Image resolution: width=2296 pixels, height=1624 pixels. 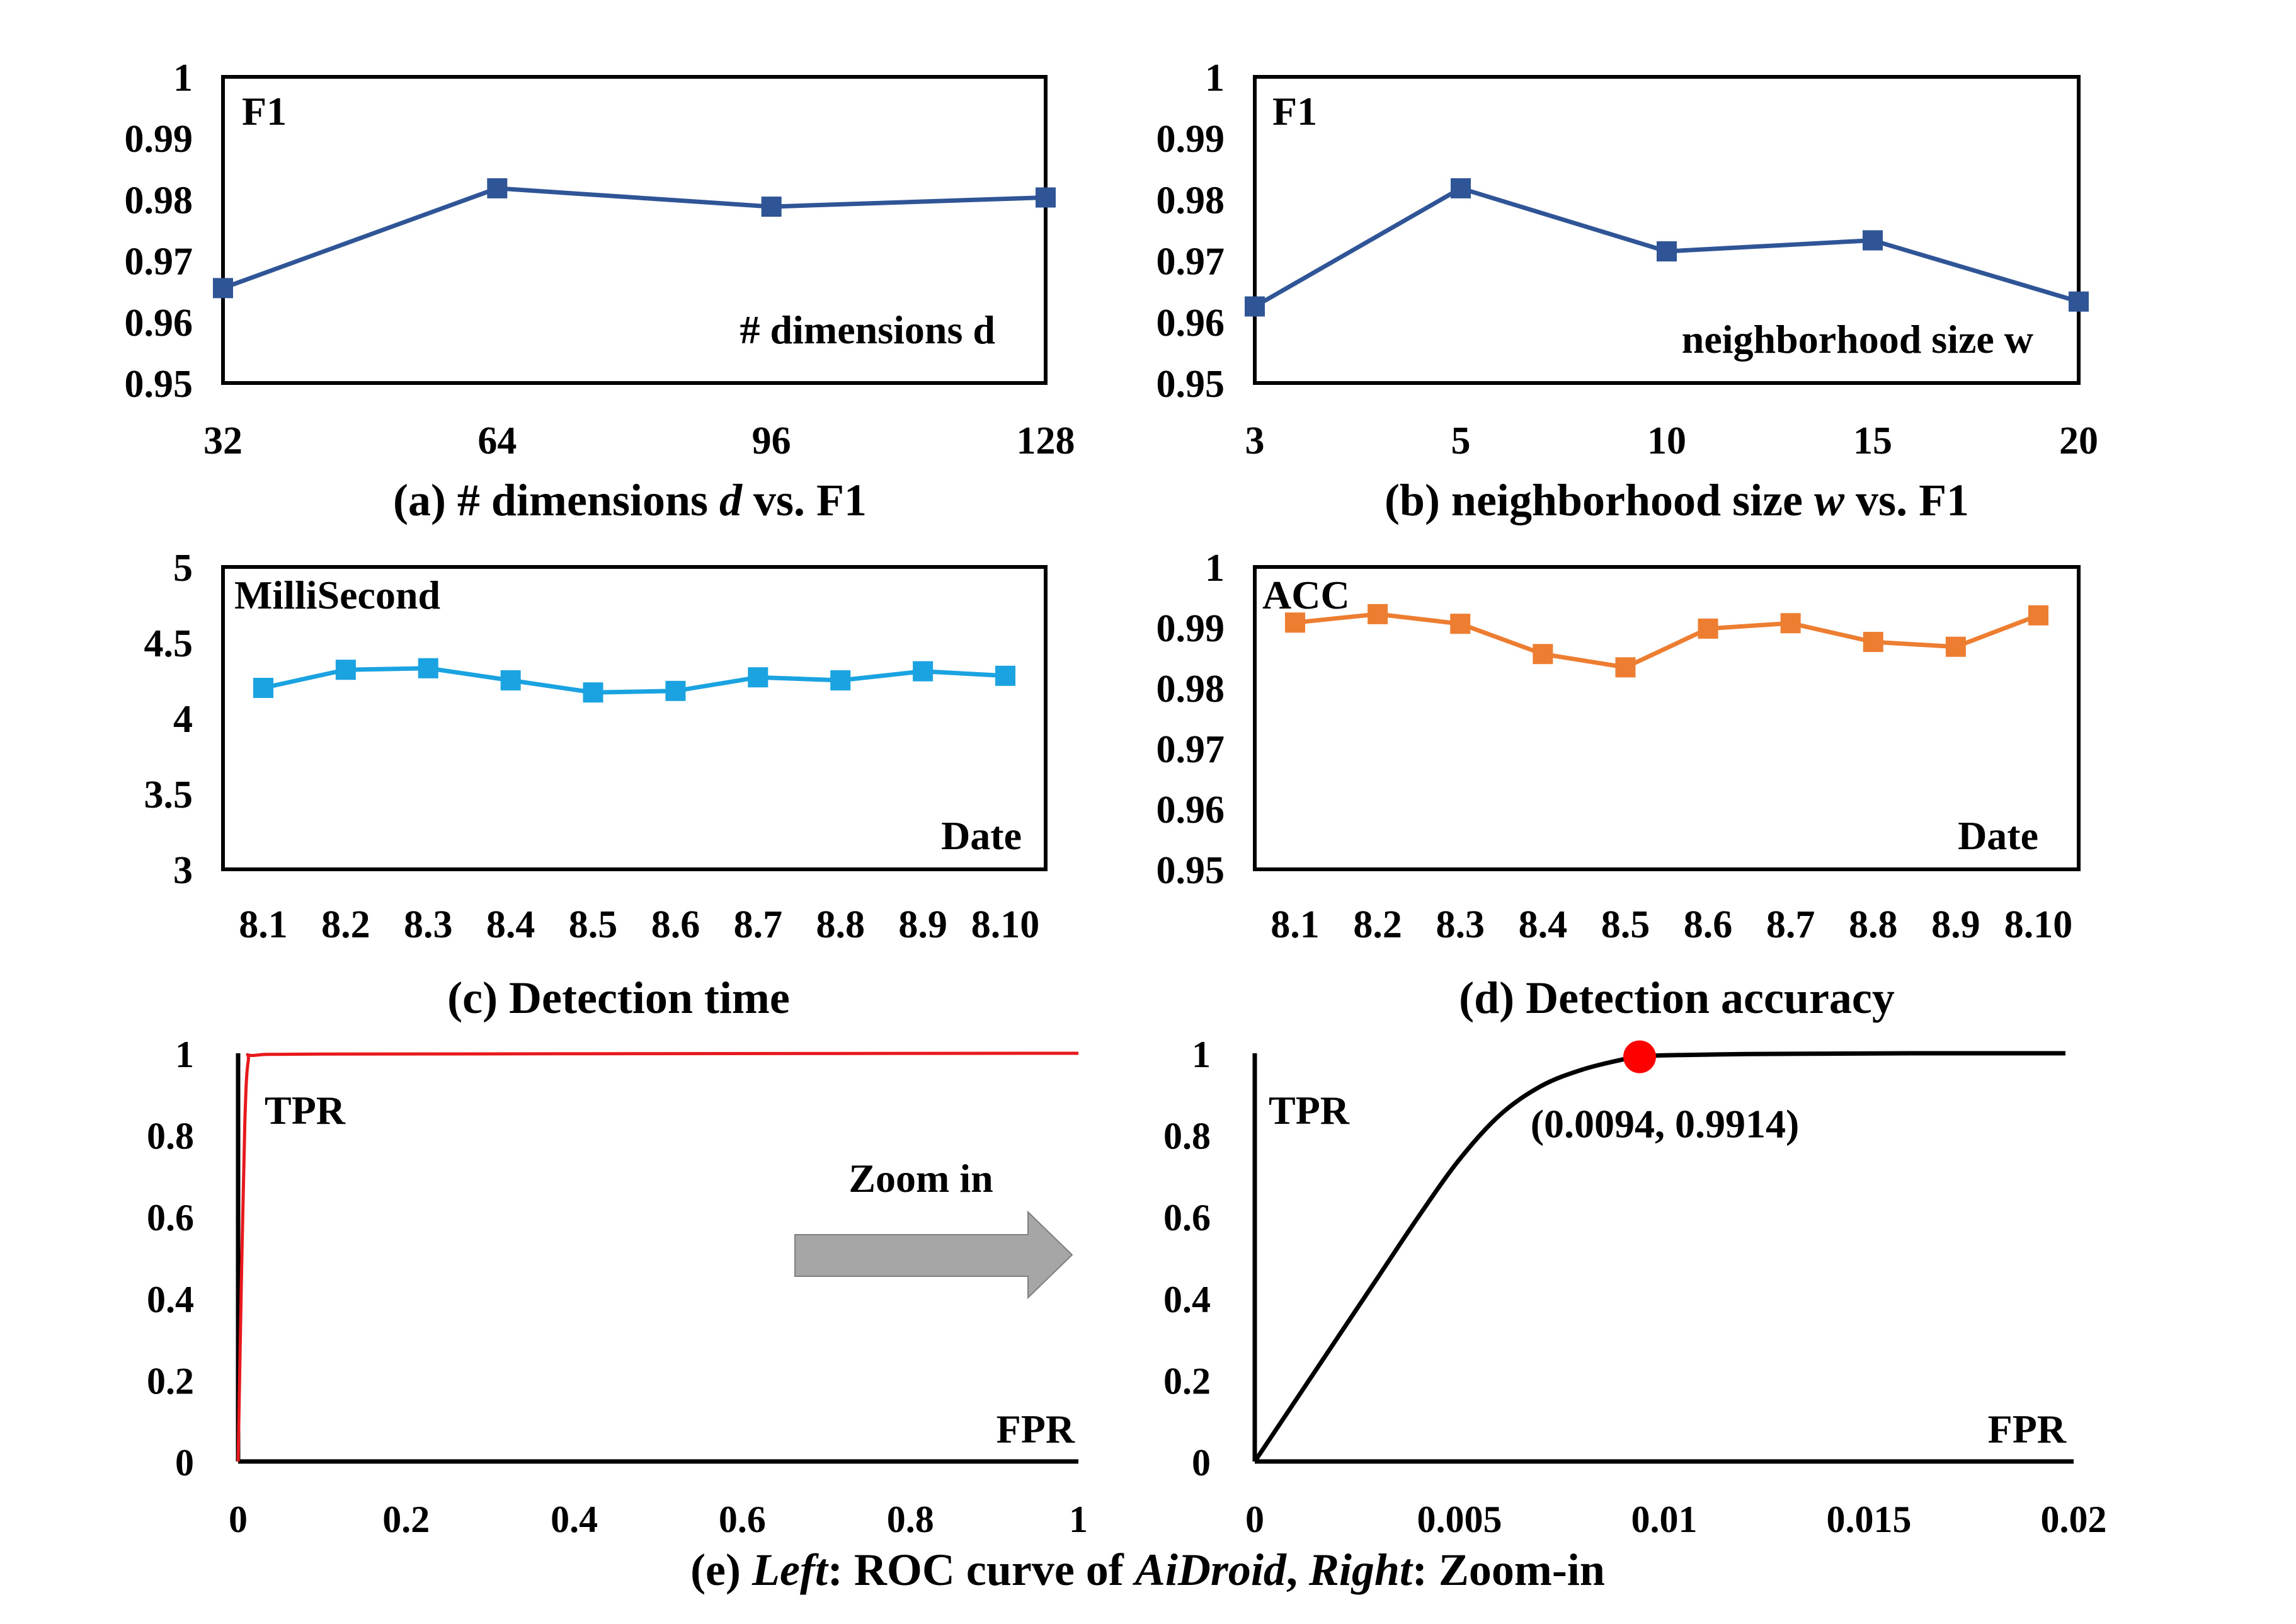 I want to click on caption-part: (a) # dimensions, so click(x=556, y=500).